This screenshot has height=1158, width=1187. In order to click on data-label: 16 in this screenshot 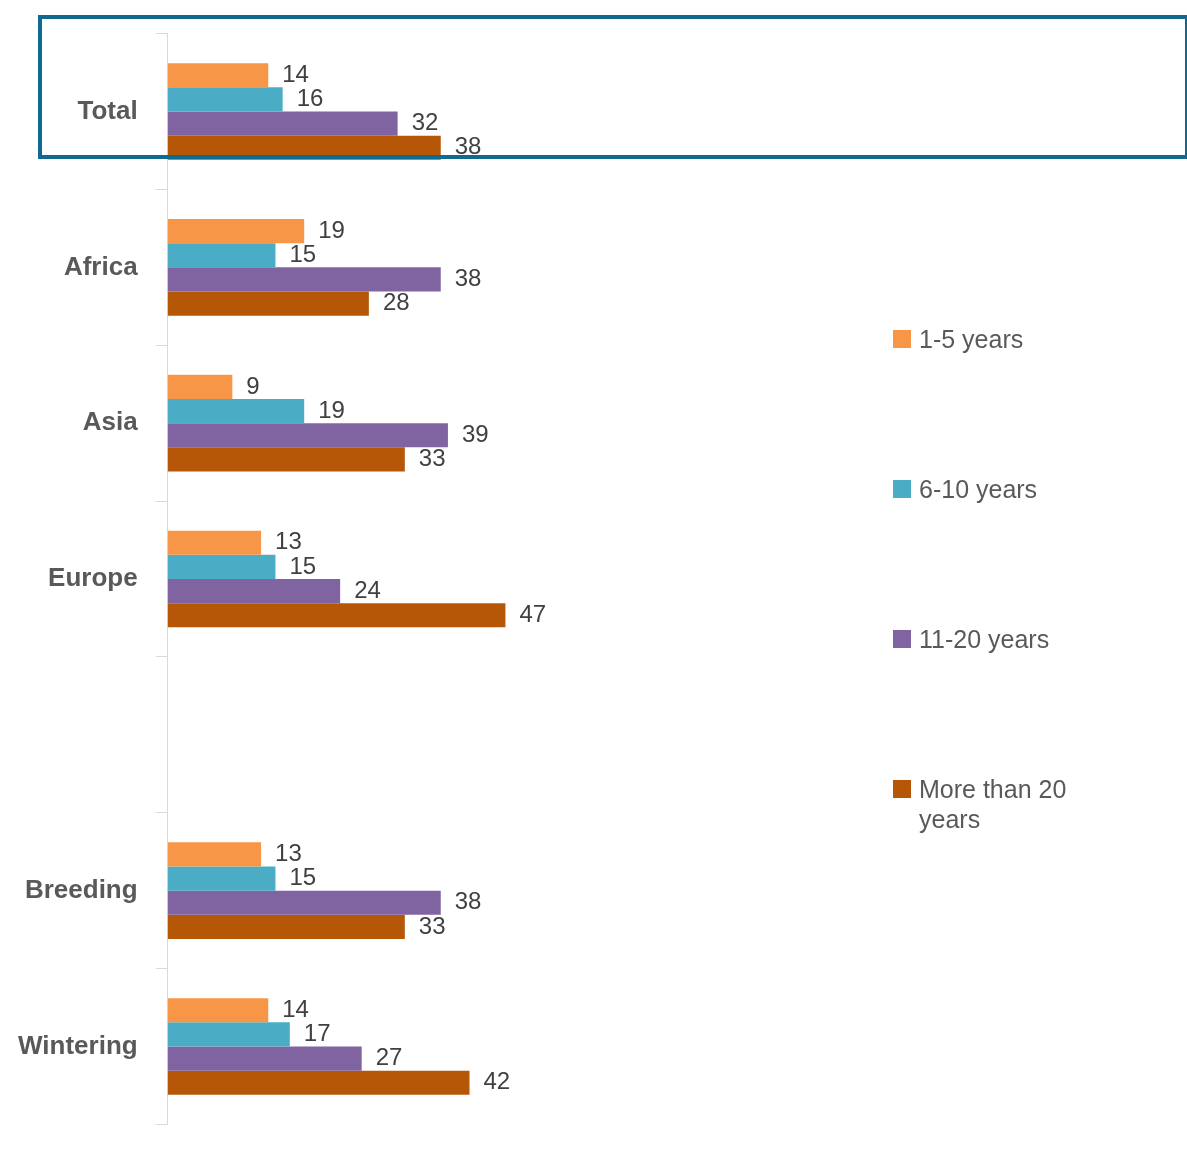, I will do `click(310, 98)`.